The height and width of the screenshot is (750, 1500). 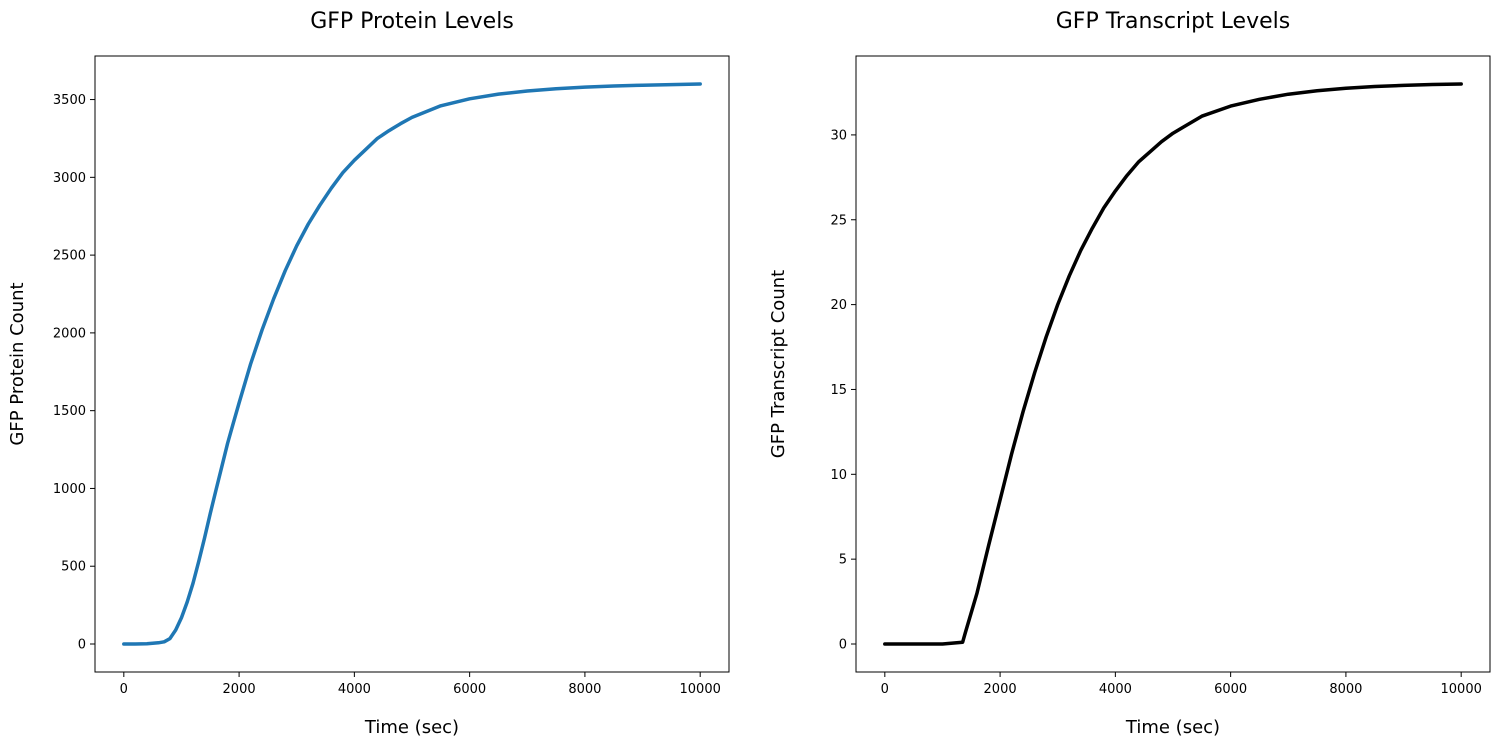 I want to click on y-tick-label: 30, so click(x=838, y=135).